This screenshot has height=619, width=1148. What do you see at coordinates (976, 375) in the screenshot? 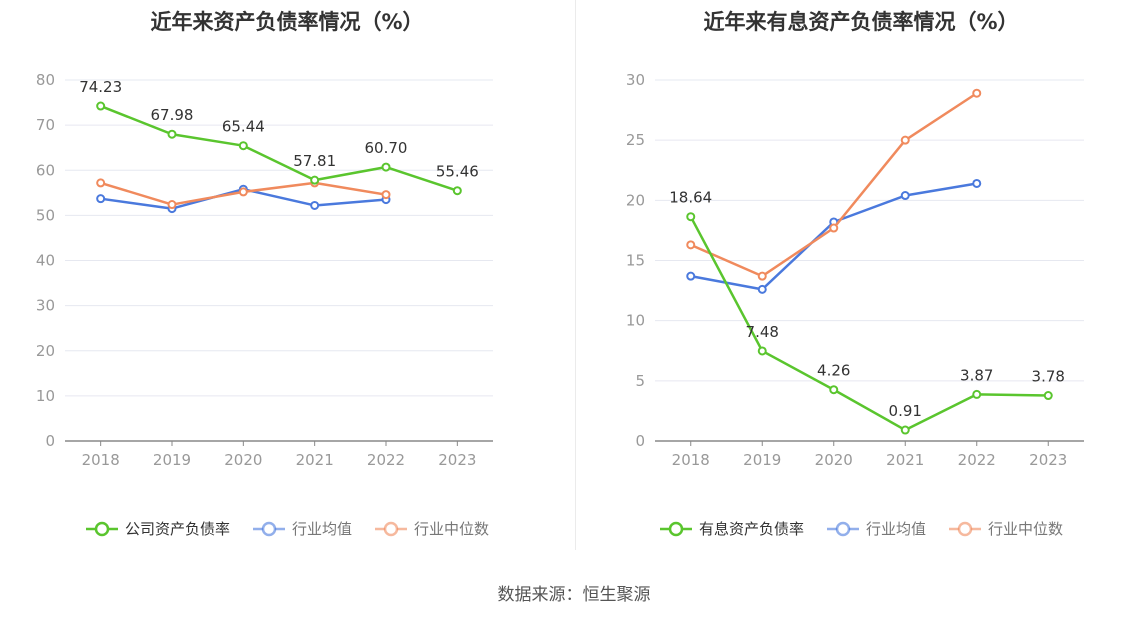
I see `data-label: 3.87` at bounding box center [976, 375].